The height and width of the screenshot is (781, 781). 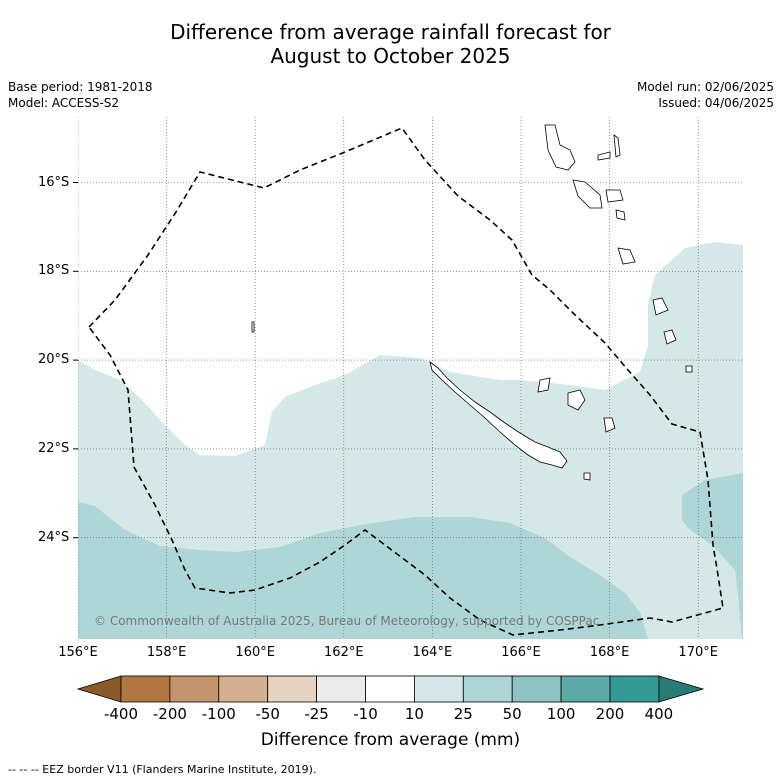 What do you see at coordinates (253, 327) in the screenshot?
I see `chesterfield-islet` at bounding box center [253, 327].